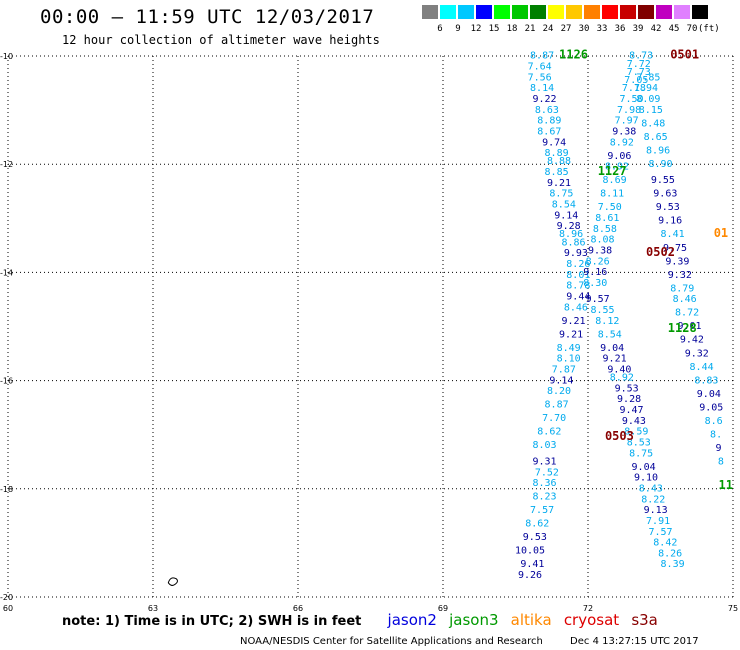 The height and width of the screenshot is (650, 740). What do you see at coordinates (615, 359) in the screenshot?
I see `track-b-value: 9.21` at bounding box center [615, 359].